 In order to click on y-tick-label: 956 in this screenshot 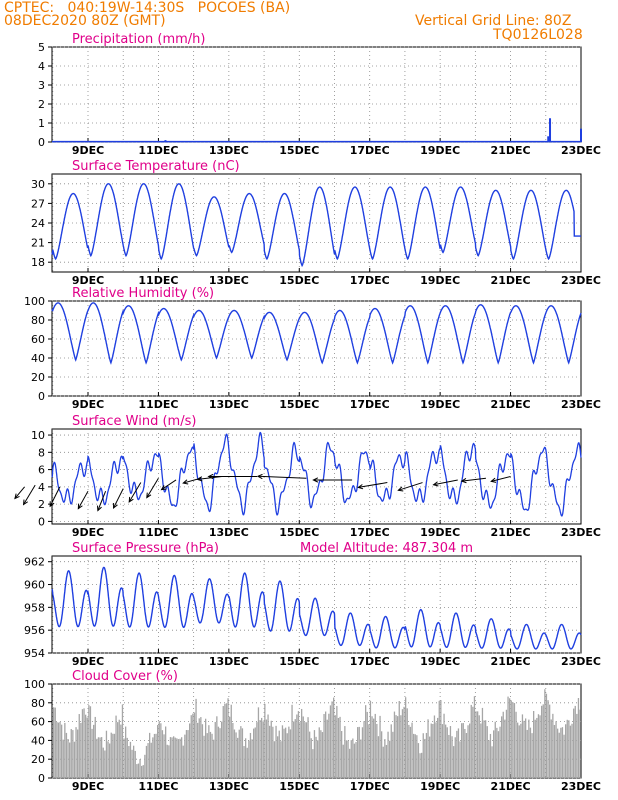, I will do `click(34, 630)`.